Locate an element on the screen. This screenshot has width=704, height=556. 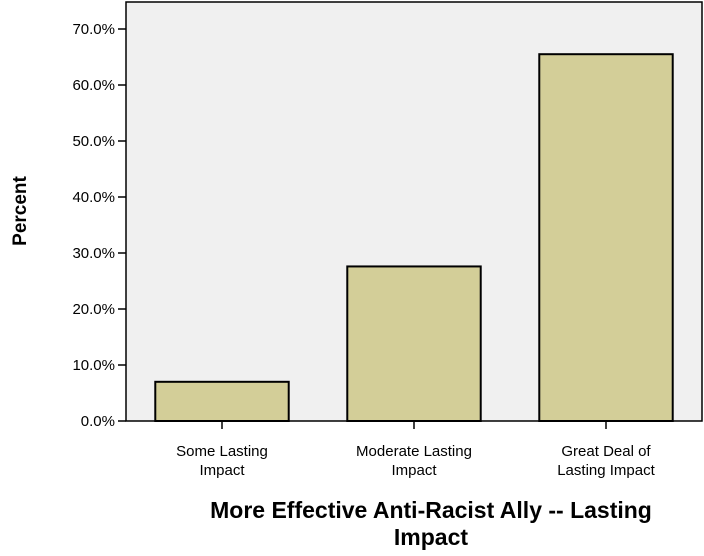
y-tick-label: 50.0% is located at coordinates (93, 141).